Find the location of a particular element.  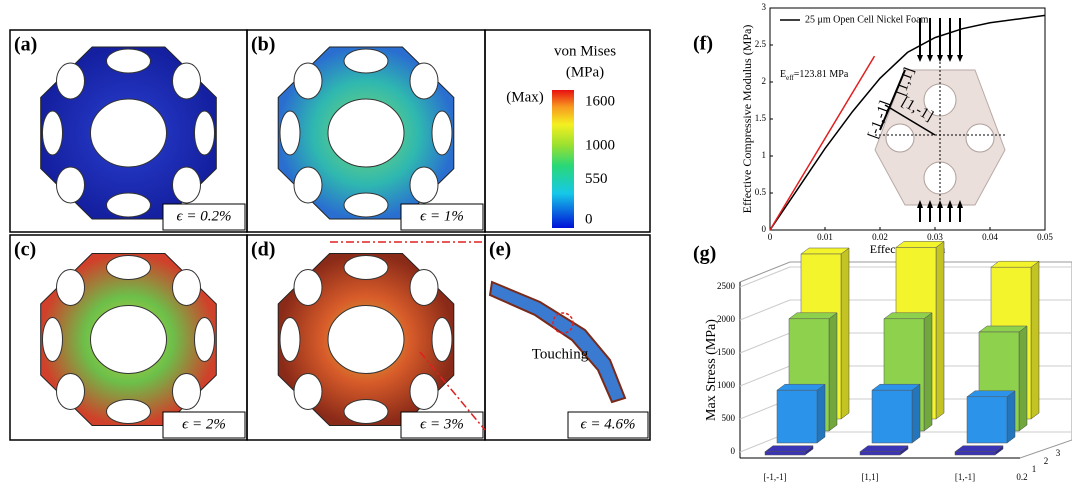

y-axis-title: Effective Compressive Modulus (MPa) is located at coordinates (747, 119).